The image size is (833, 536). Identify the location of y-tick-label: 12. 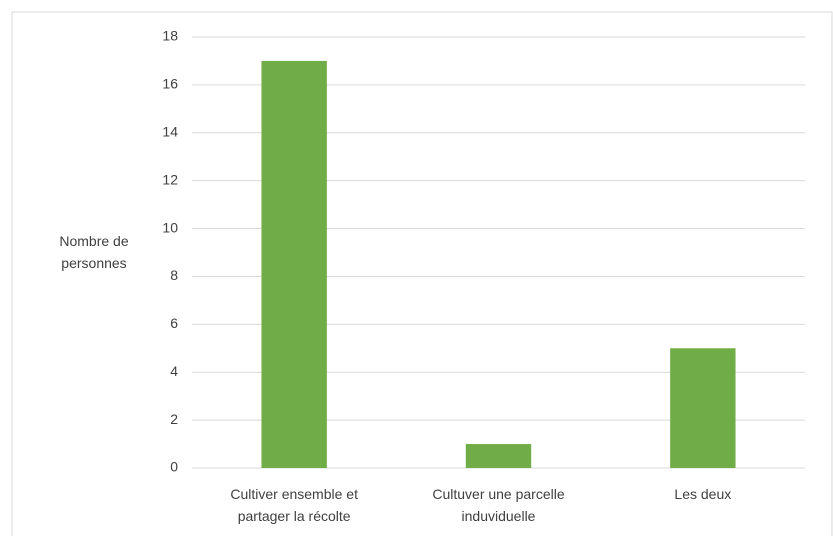
(170, 179).